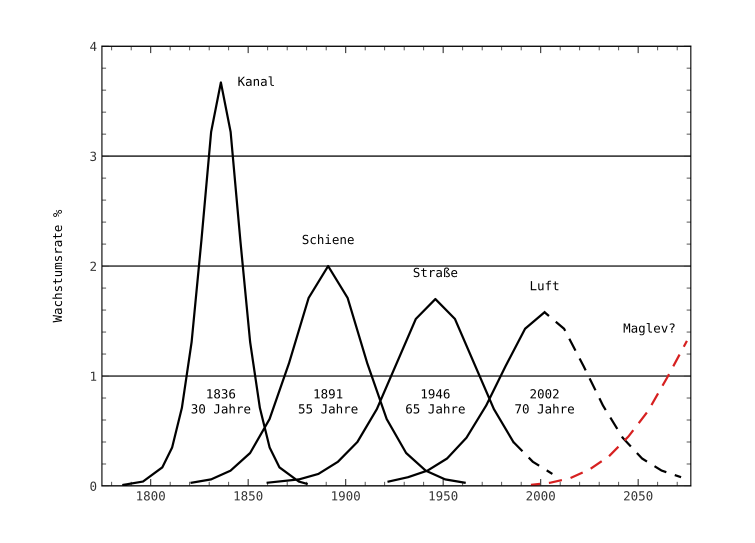 The width and height of the screenshot is (755, 543). What do you see at coordinates (540, 496) in the screenshot?
I see `x-tick-label: 2000` at bounding box center [540, 496].